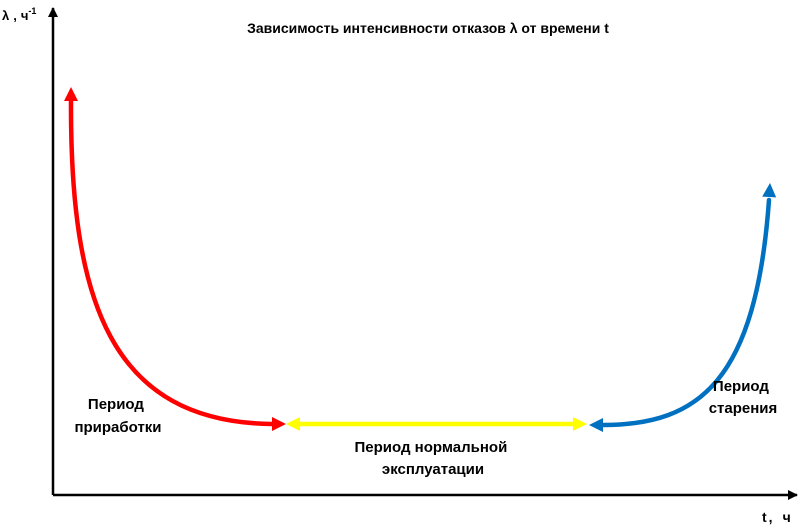  What do you see at coordinates (743, 397) in the screenshot?
I see `aging-label: Период старения` at bounding box center [743, 397].